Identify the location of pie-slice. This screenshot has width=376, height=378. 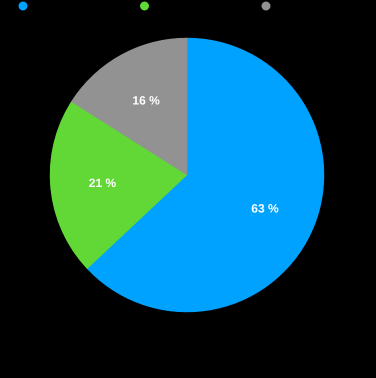
(129, 107).